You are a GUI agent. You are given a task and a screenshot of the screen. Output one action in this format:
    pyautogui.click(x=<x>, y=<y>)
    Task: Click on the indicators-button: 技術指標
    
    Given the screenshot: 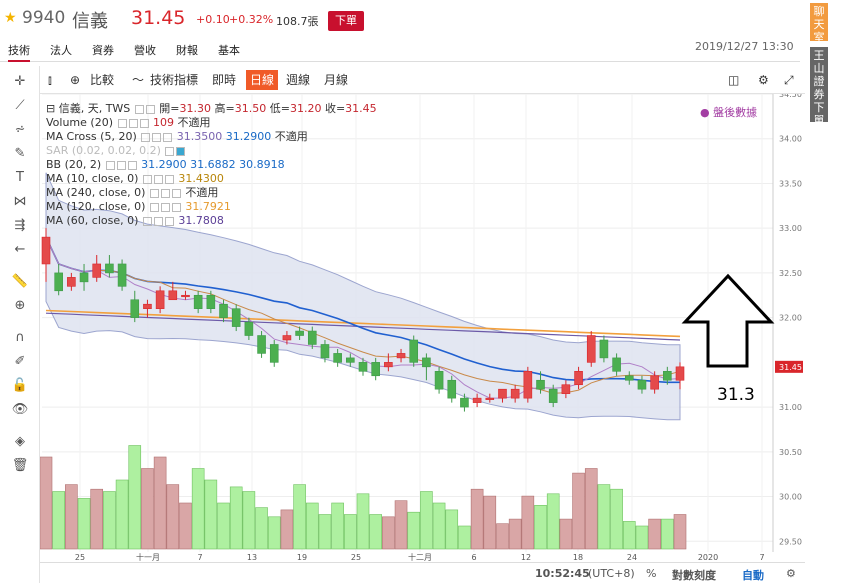 What is the action you would take?
    pyautogui.click(x=174, y=80)
    